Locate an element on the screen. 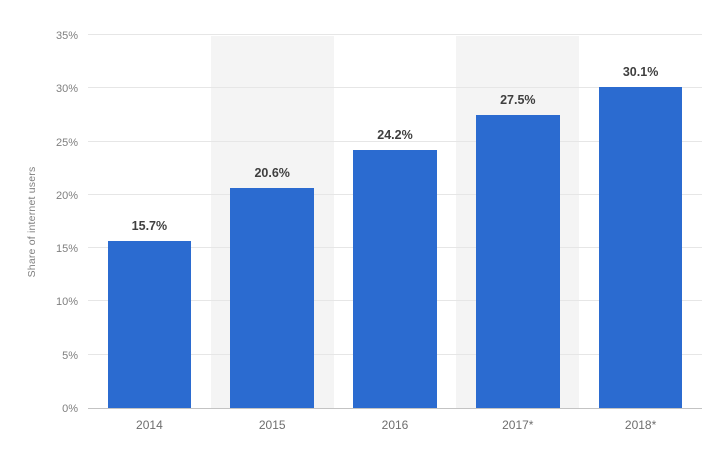 The width and height of the screenshot is (722, 467). value-label: 20.6% is located at coordinates (272, 173).